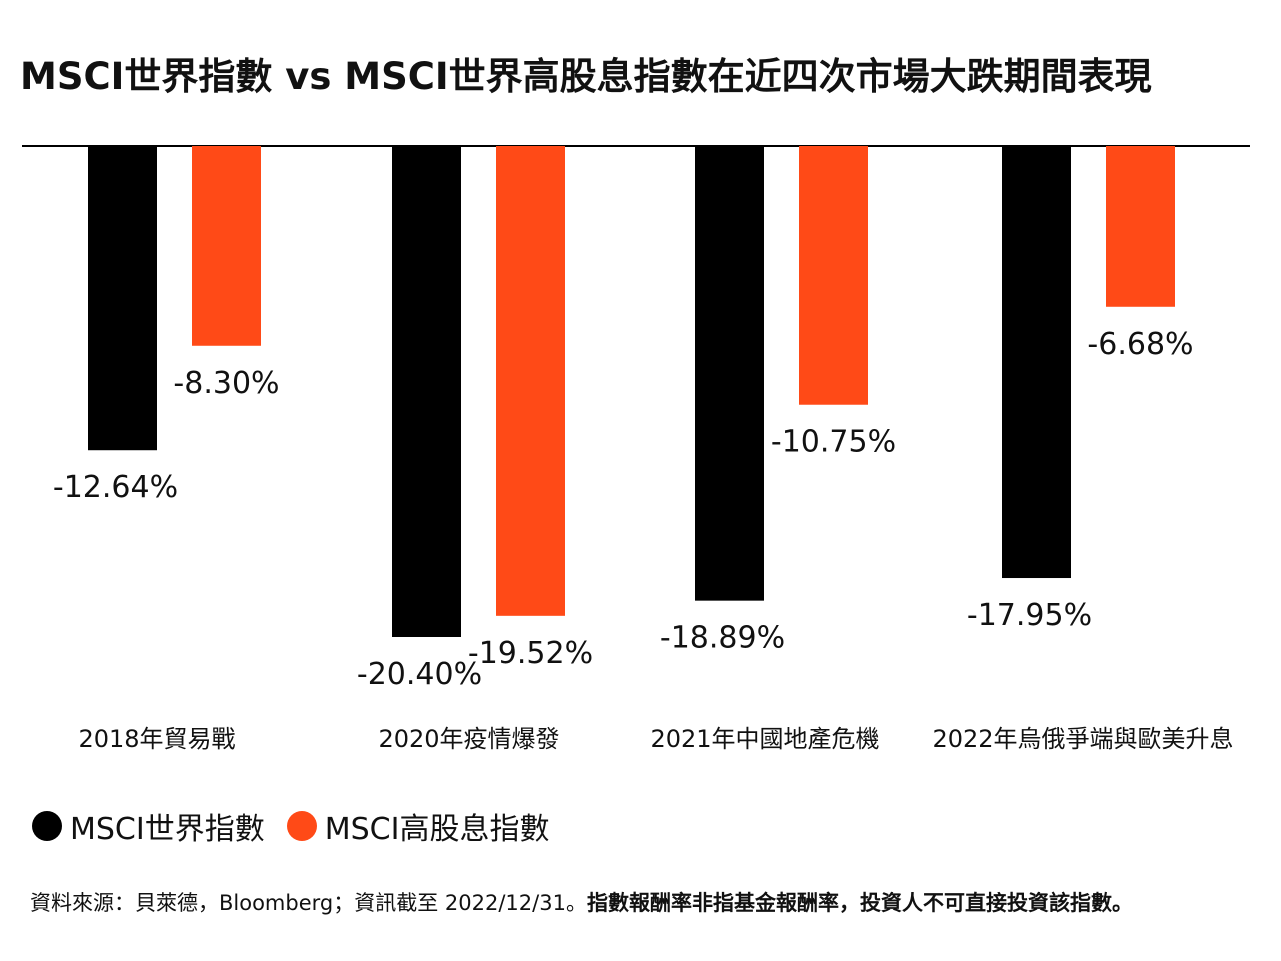 Image resolution: width=1281 pixels, height=961 pixels. Describe the element at coordinates (586, 76) in the screenshot. I see `chart-title: MSCI世界指數 vs MSCI世界高股息指數在近四次市場大跌期間表現` at that location.